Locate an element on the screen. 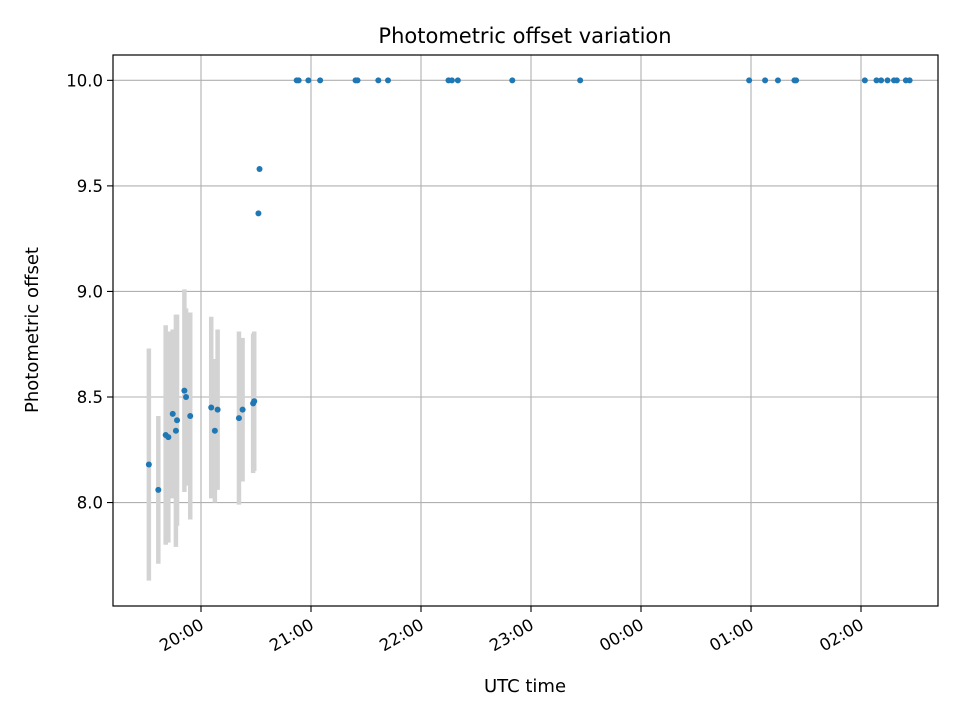  chart-title: Photometric offset variation is located at coordinates (524, 36).